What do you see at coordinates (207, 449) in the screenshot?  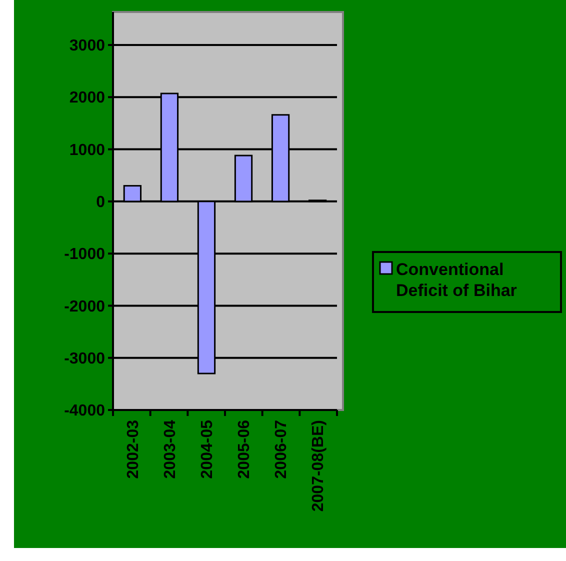 I see `x-tick-label: 2004-05` at bounding box center [207, 449].